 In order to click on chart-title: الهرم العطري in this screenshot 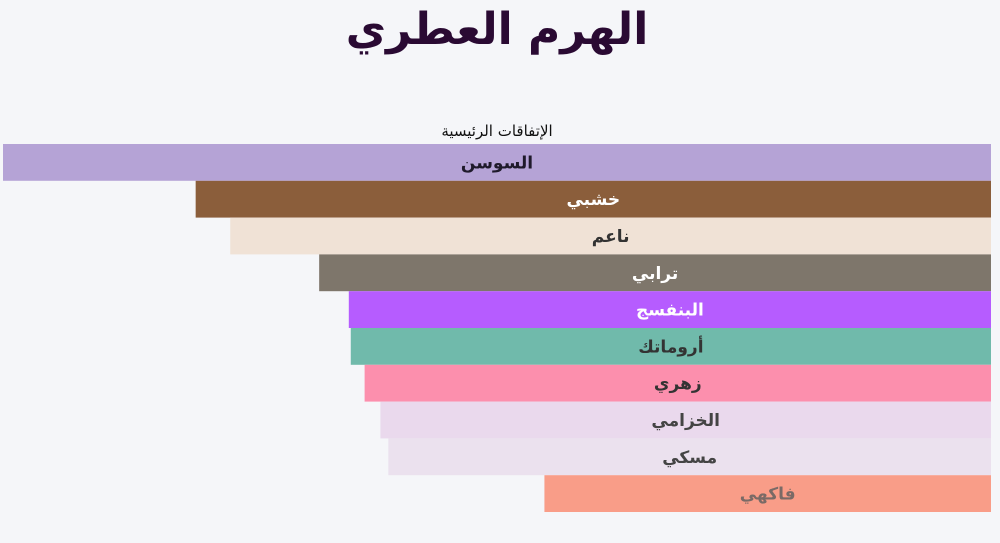, I will do `click(497, 29)`.